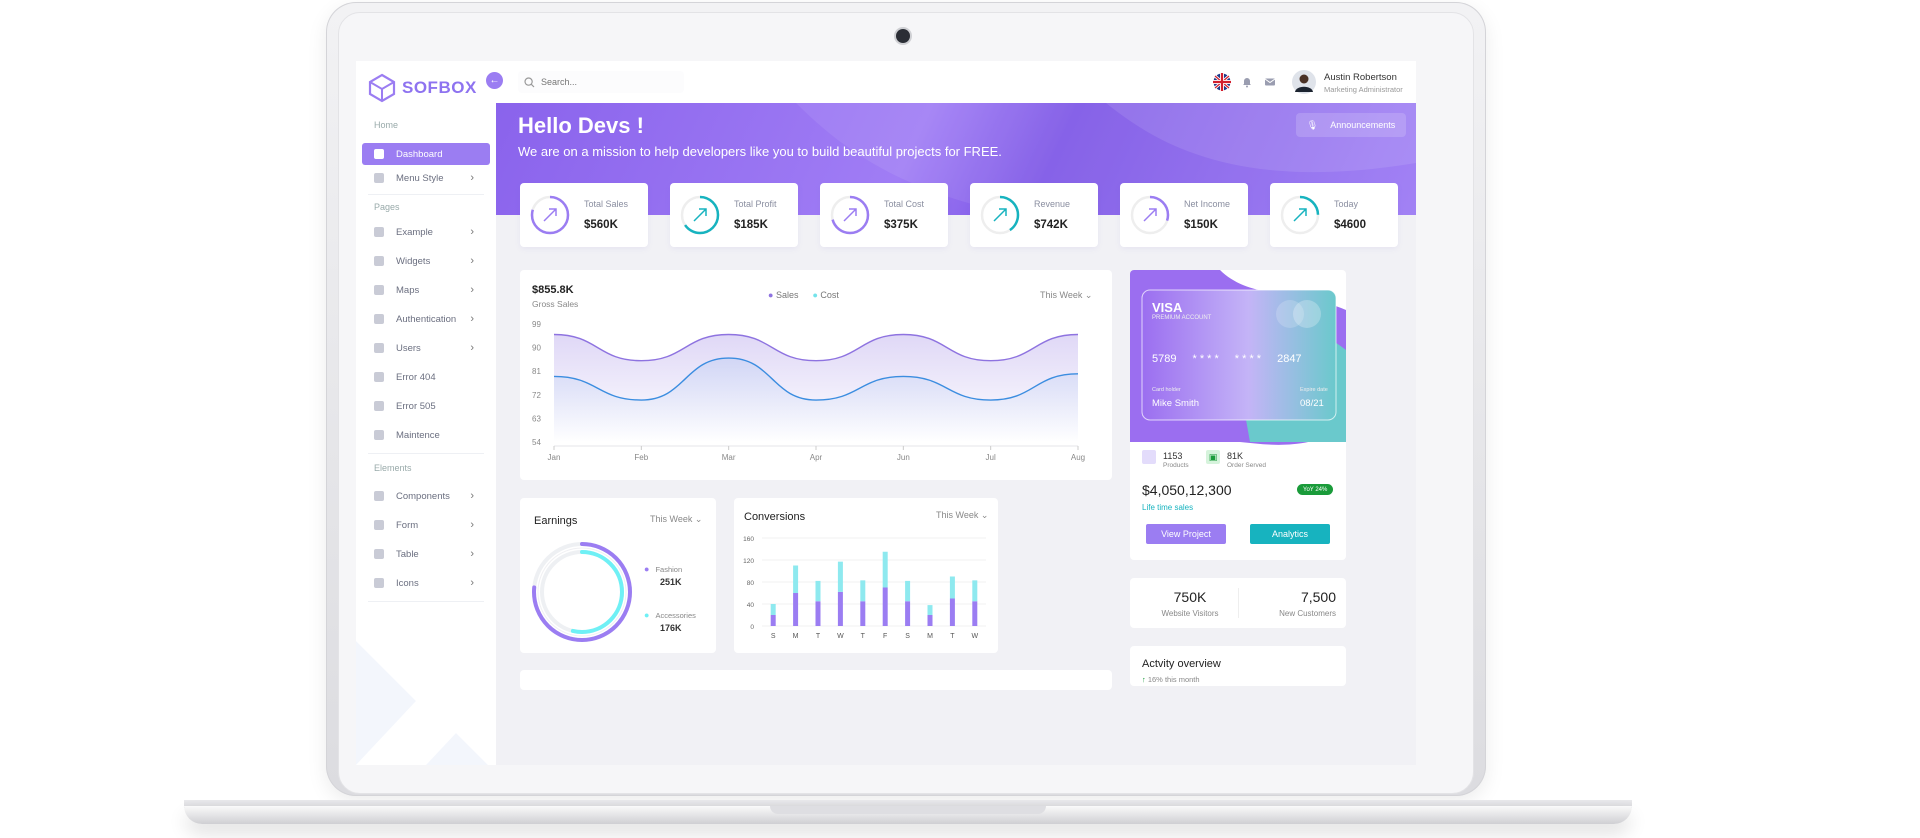  Describe the element at coordinates (426, 377) in the screenshot. I see `sidebar-item-error-404: Error 404` at that location.